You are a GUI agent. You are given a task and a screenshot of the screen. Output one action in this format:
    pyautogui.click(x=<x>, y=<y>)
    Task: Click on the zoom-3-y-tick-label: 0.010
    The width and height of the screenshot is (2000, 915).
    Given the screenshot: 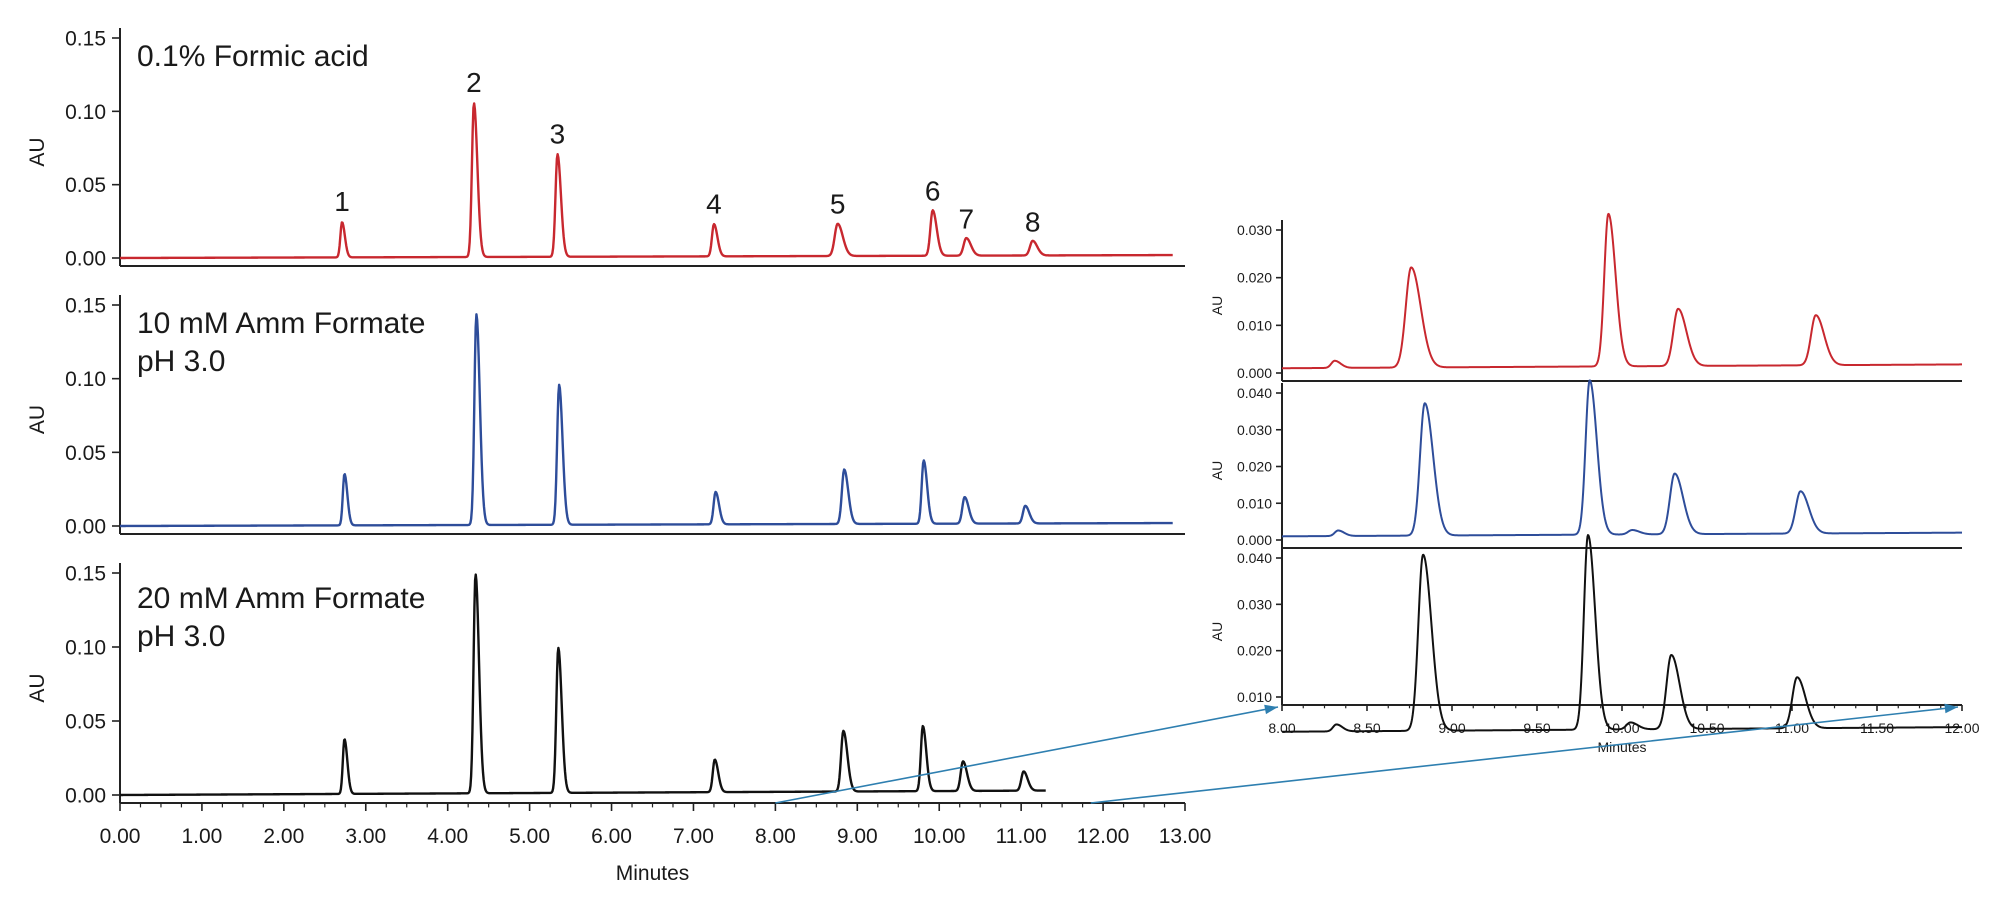 What is the action you would take?
    pyautogui.click(x=1254, y=697)
    